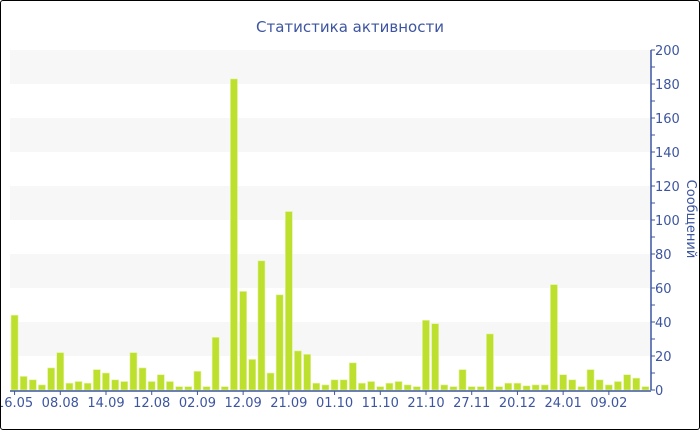 The image size is (700, 430). I want to click on x-tick-label: 08.08, so click(60, 403).